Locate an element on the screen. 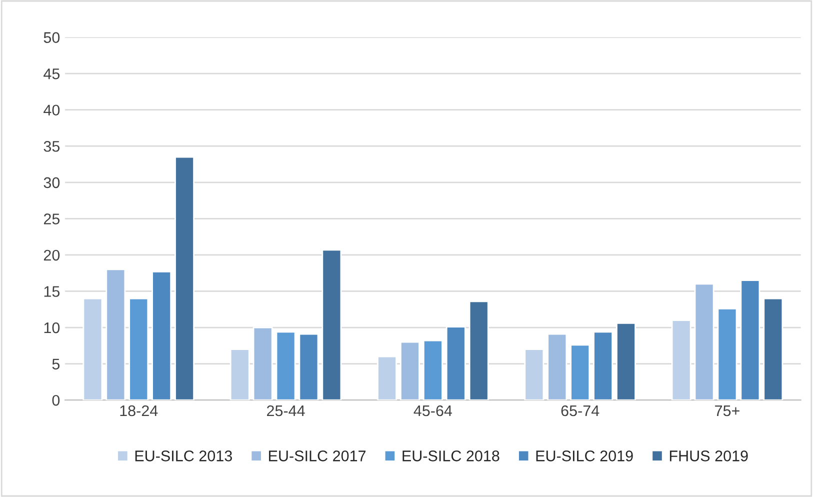  y-tick-label: 20 is located at coordinates (52, 255).